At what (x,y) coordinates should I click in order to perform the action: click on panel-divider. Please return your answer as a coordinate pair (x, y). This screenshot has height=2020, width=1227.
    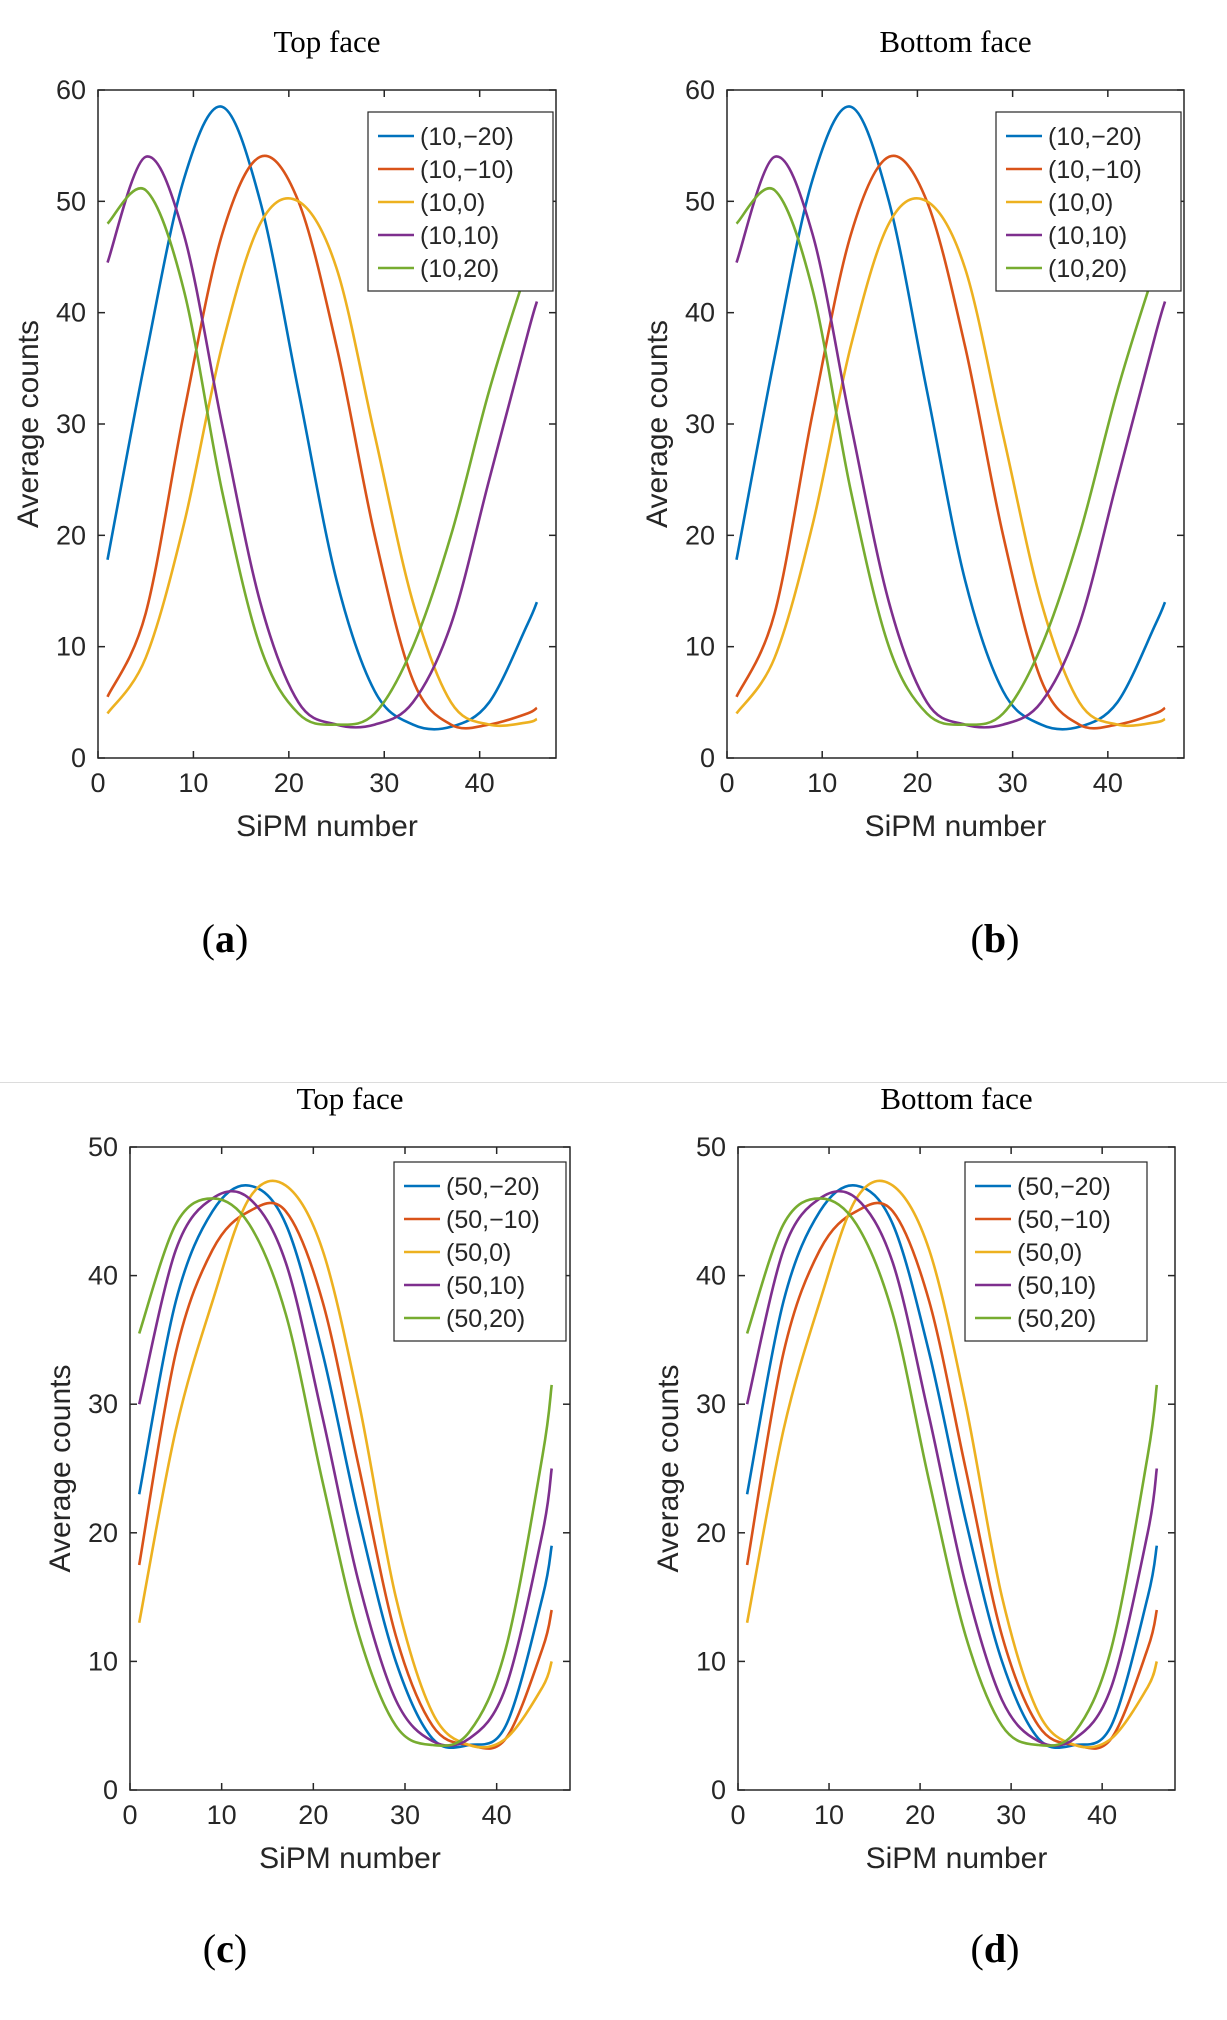
    Looking at the image, I should click on (613, 1082).